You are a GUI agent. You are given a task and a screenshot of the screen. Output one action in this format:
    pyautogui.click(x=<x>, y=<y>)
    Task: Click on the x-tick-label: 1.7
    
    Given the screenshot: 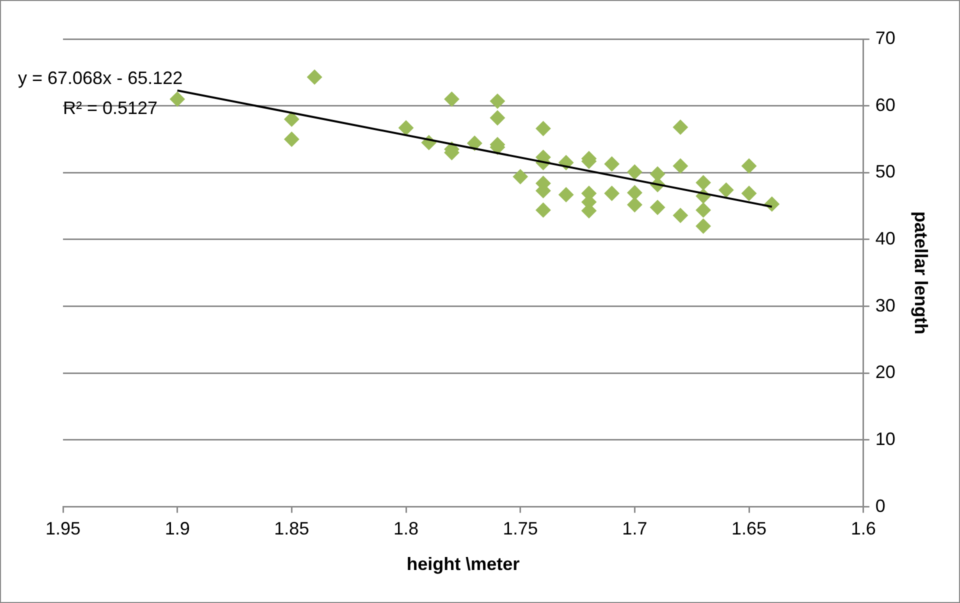 What is the action you would take?
    pyautogui.click(x=635, y=528)
    